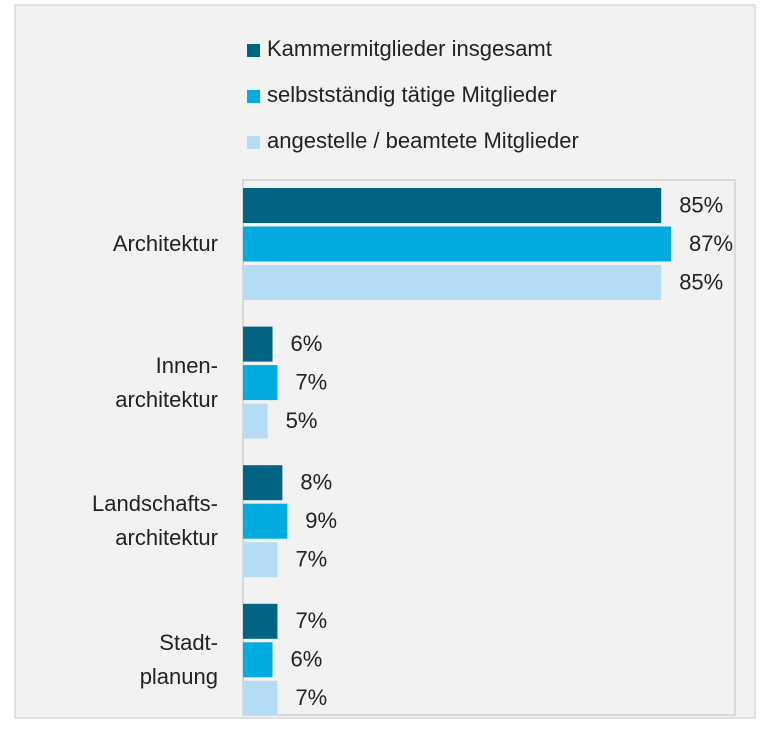 The height and width of the screenshot is (746, 768). I want to click on value-label: 8%, so click(316, 482).